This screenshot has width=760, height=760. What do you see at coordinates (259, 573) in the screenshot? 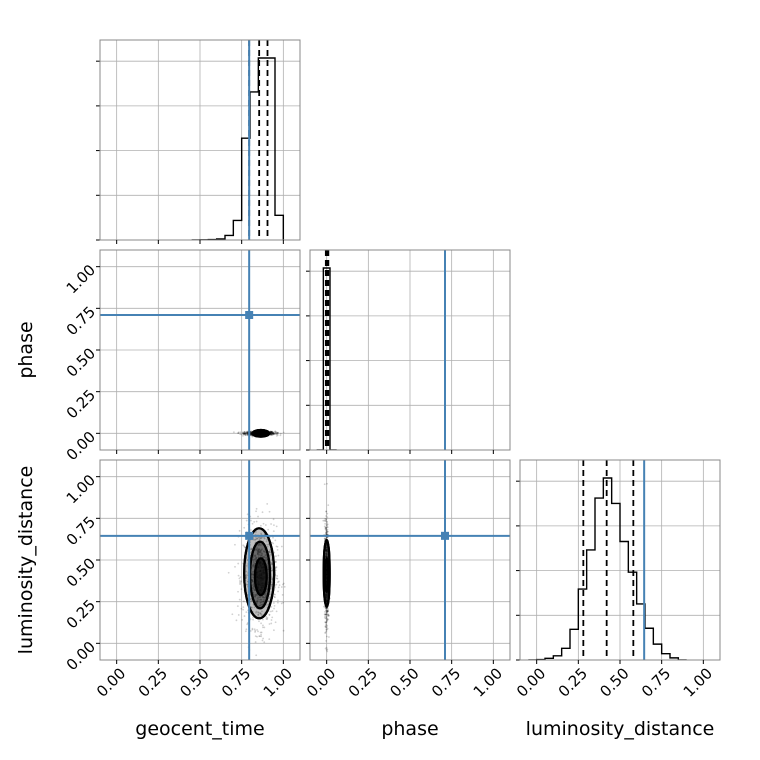
I see `contour-line` at bounding box center [259, 573].